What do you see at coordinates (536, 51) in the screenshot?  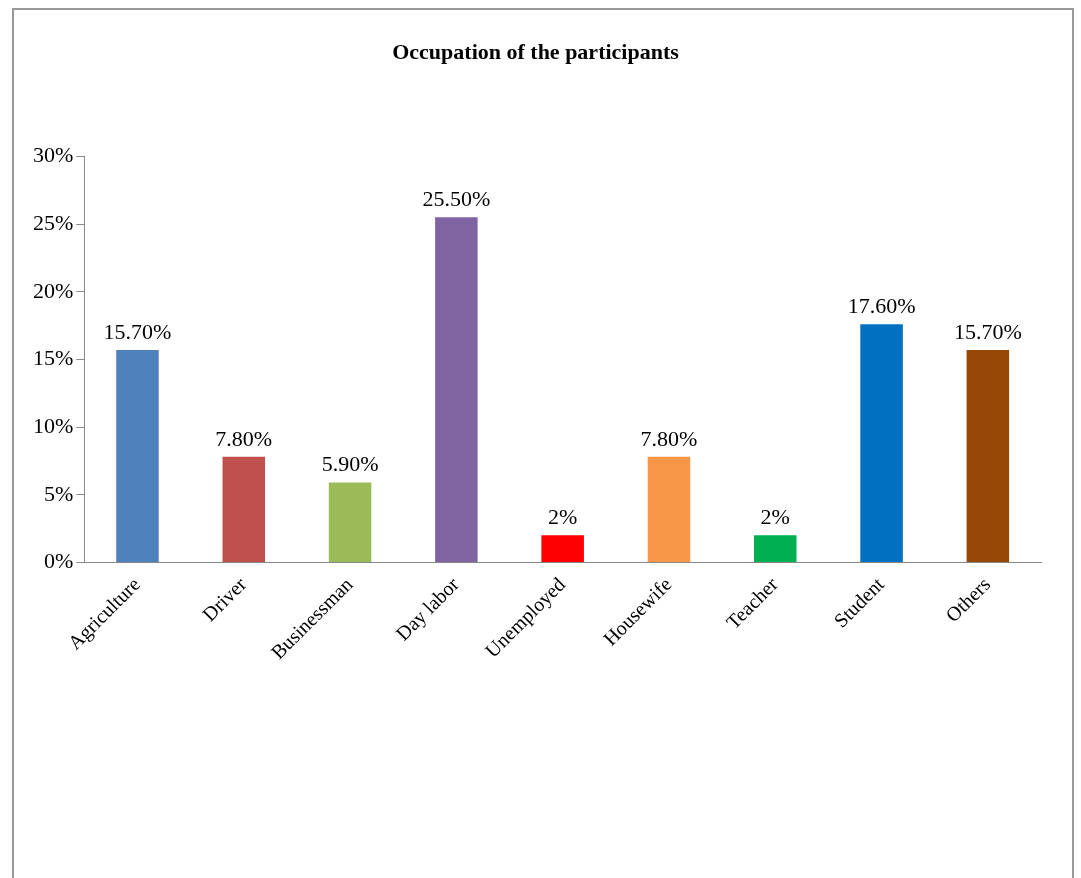 I see `chart-title: Occupation of the participants` at bounding box center [536, 51].